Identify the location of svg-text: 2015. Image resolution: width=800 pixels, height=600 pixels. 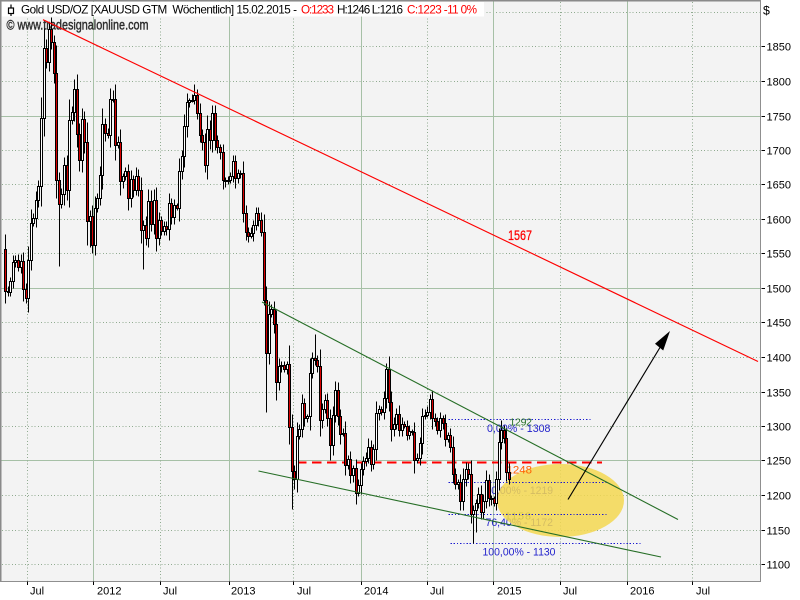
(509, 592).